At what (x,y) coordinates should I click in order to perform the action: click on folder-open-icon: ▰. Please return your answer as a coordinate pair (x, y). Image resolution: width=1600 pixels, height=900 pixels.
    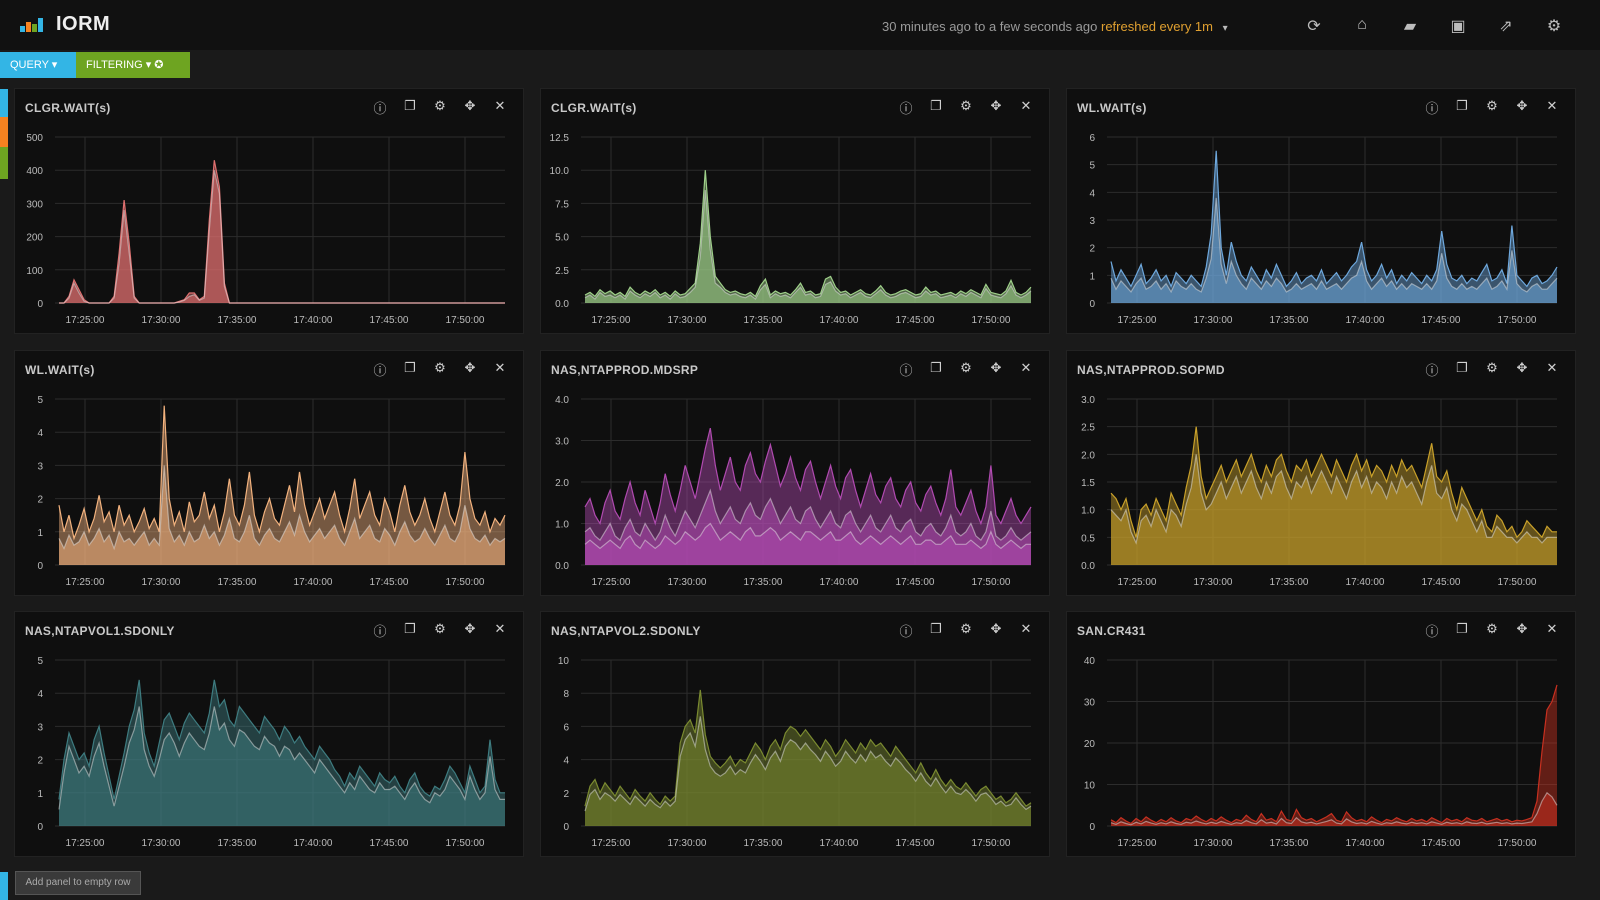
    Looking at the image, I should click on (1410, 26).